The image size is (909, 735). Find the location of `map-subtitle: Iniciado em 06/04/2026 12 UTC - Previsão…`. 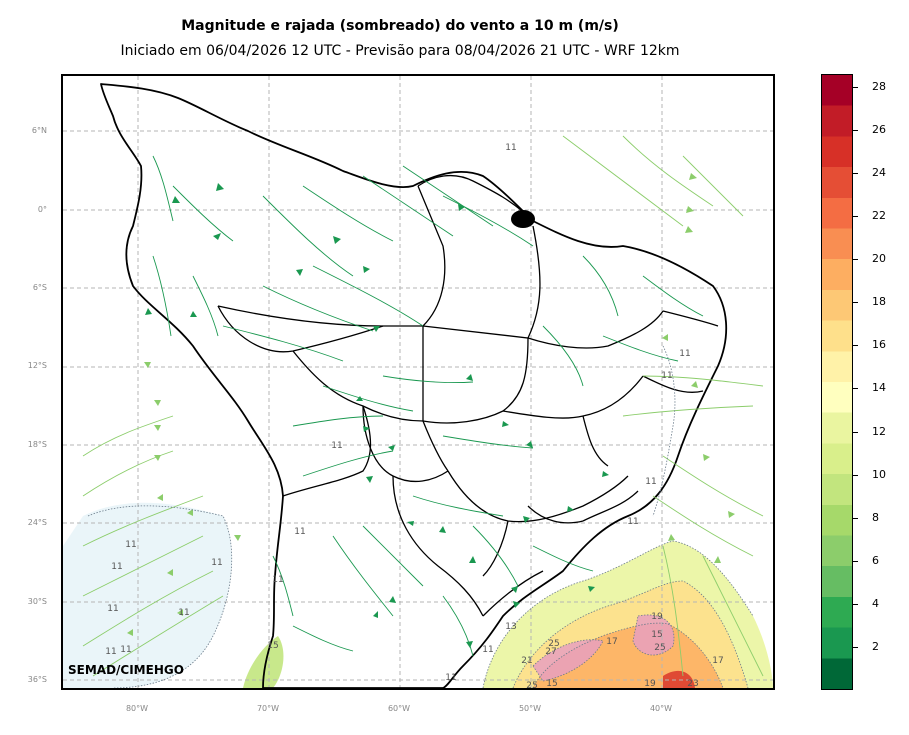

map-subtitle: Iniciado em 06/04/2026 12 UTC - Previsão… is located at coordinates (400, 51).